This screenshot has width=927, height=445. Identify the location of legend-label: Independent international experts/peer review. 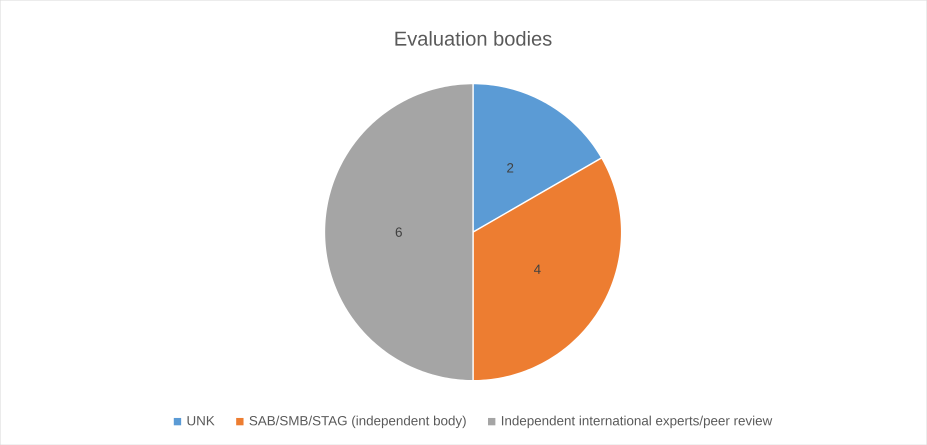
(637, 422).